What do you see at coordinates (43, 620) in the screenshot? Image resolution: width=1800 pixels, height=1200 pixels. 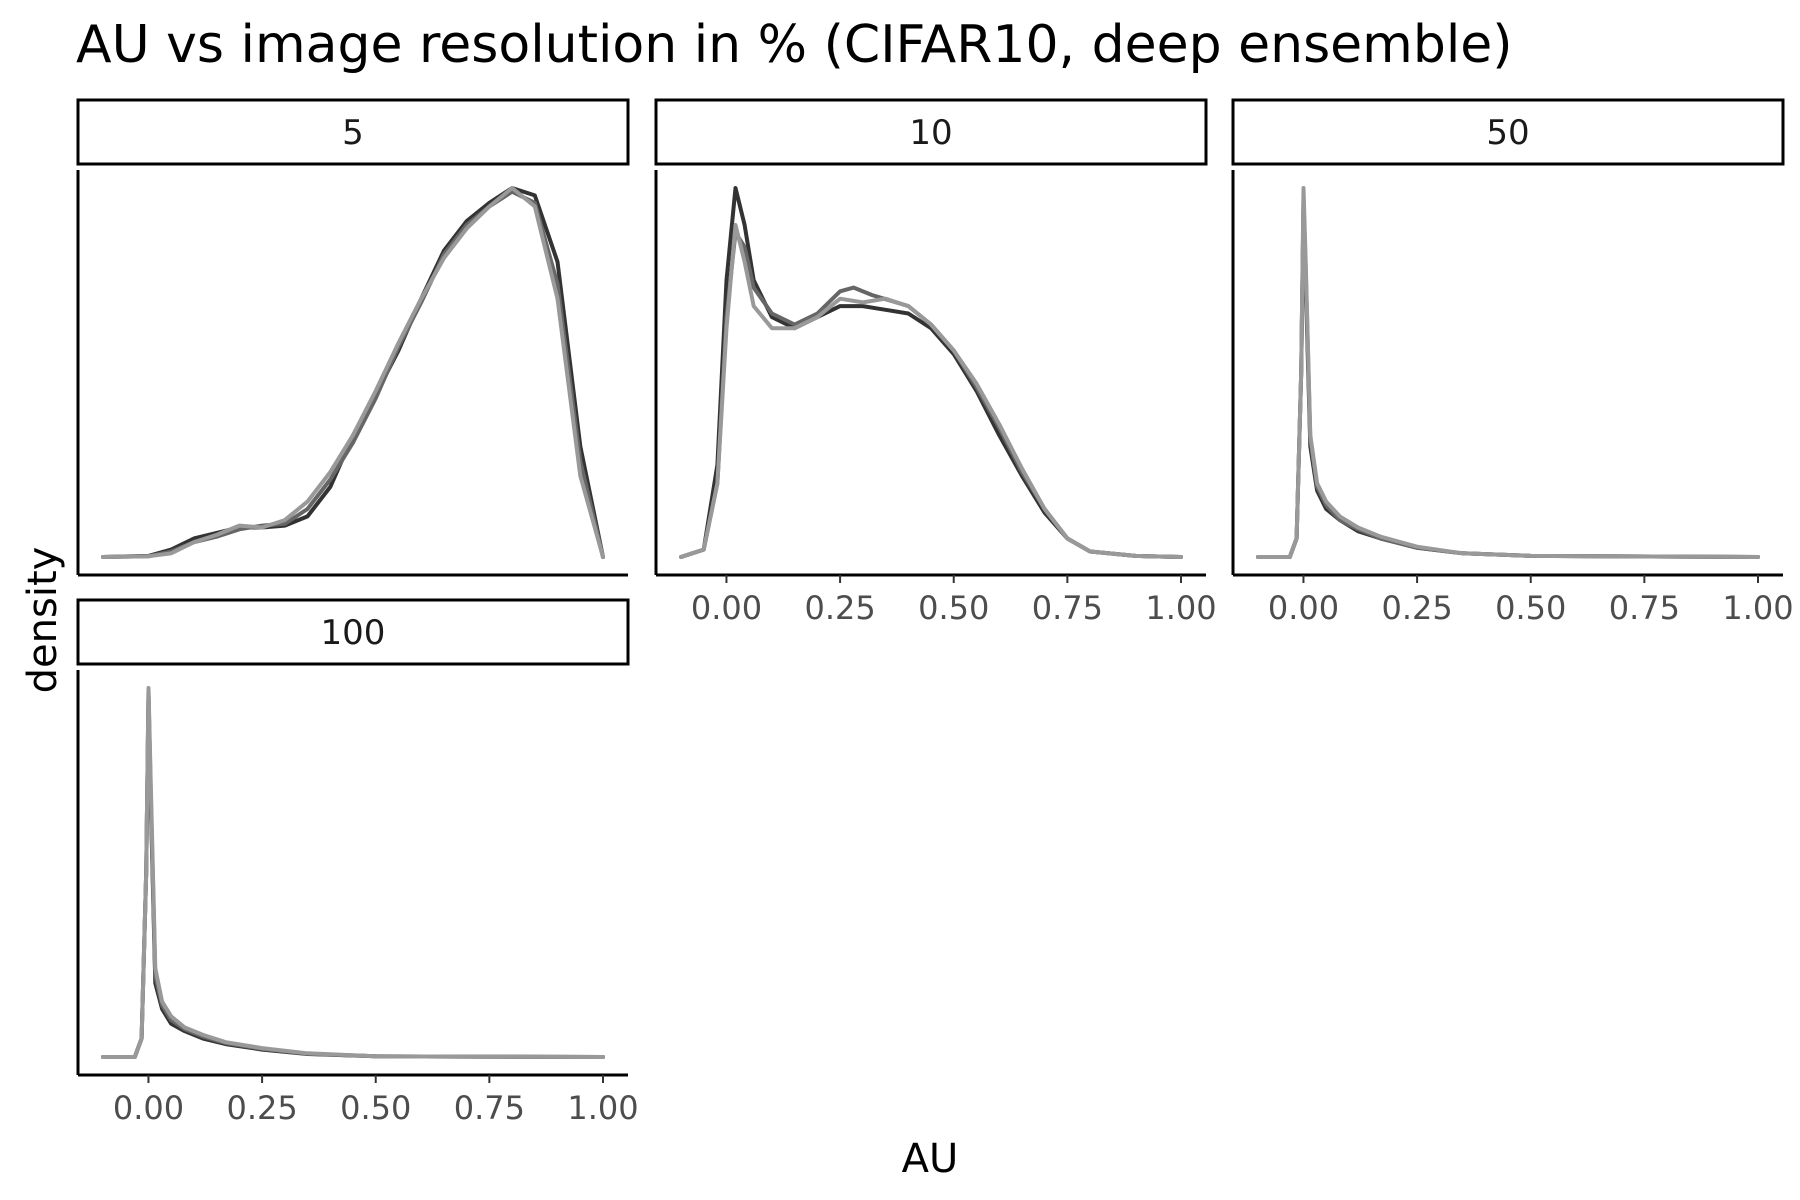 I see `y-axis-title: density` at bounding box center [43, 620].